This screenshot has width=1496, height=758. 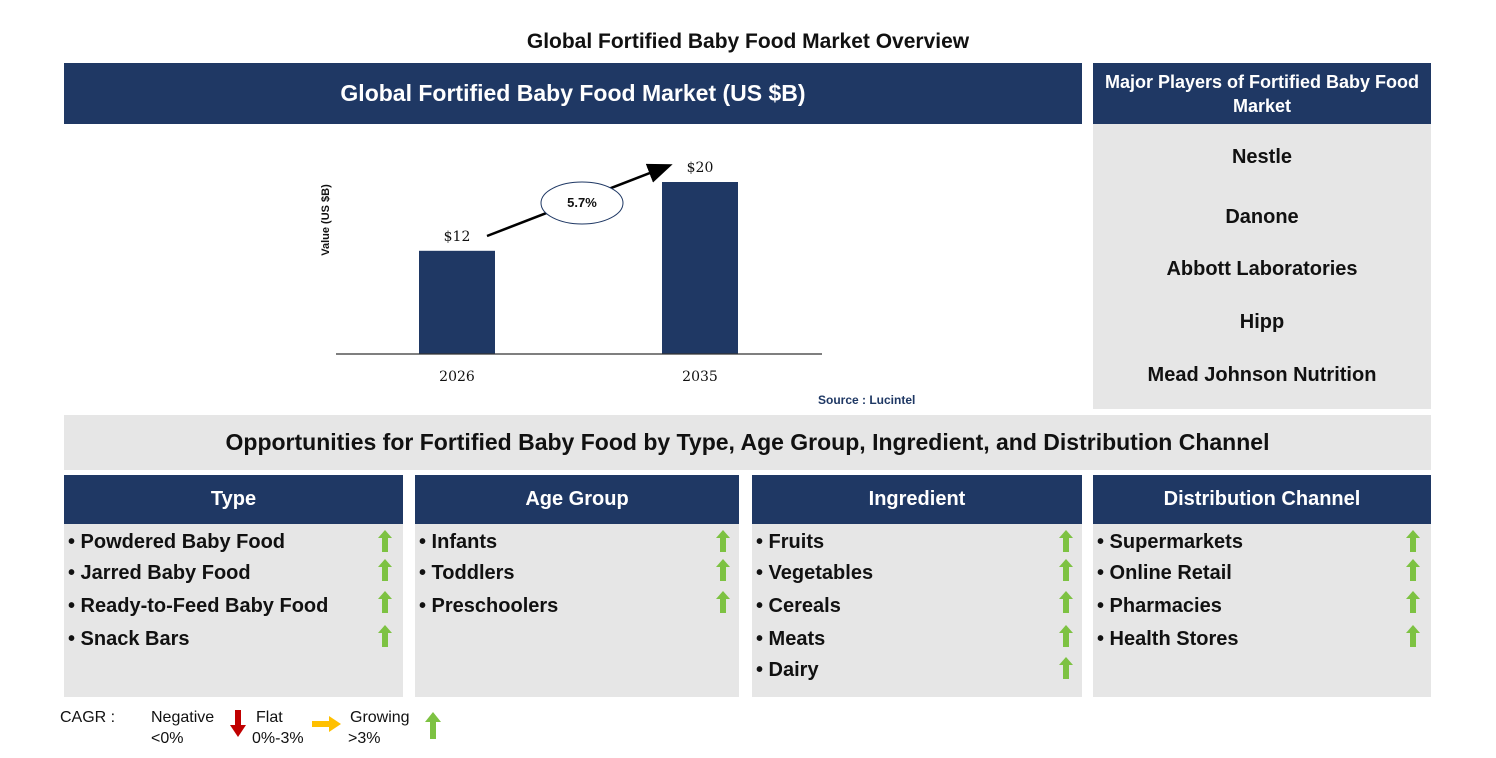 I want to click on segment-item: • Online Retail, so click(x=1164, y=573).